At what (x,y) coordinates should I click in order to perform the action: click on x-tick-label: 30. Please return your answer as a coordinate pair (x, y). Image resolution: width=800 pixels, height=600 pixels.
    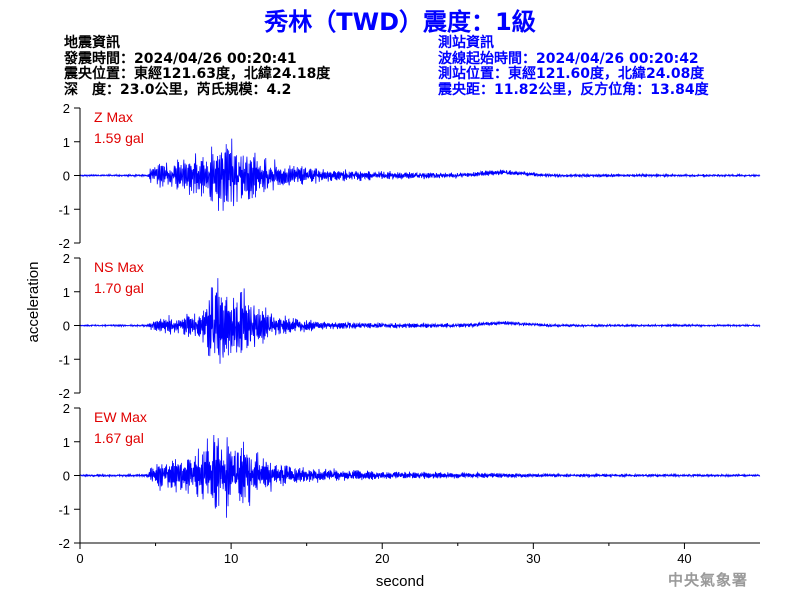
    Looking at the image, I should click on (533, 558).